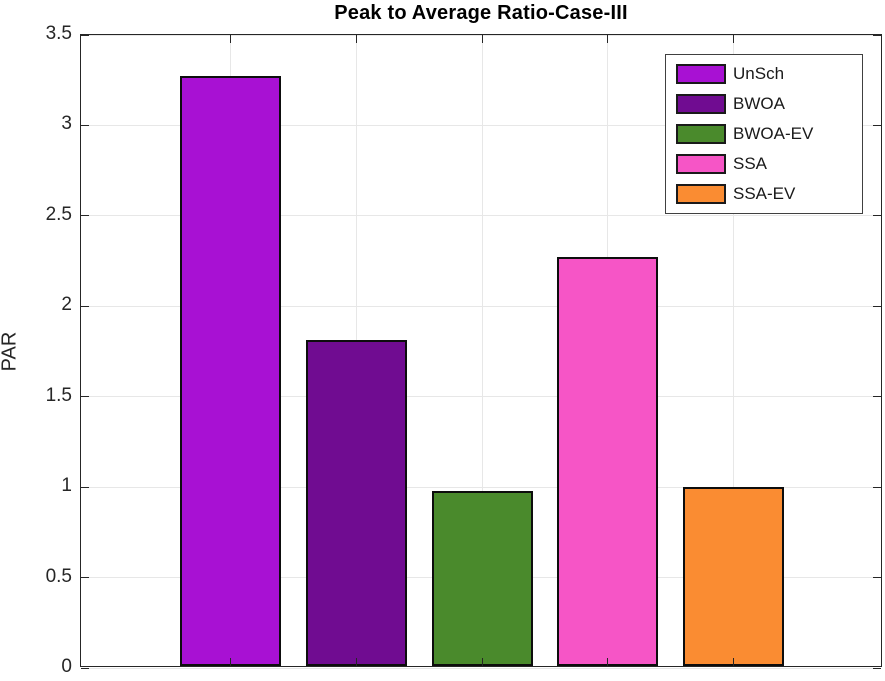 The image size is (885, 681). Describe the element at coordinates (481, 13) in the screenshot. I see `chart-title: Peak to Average Ratio-Case-III` at that location.